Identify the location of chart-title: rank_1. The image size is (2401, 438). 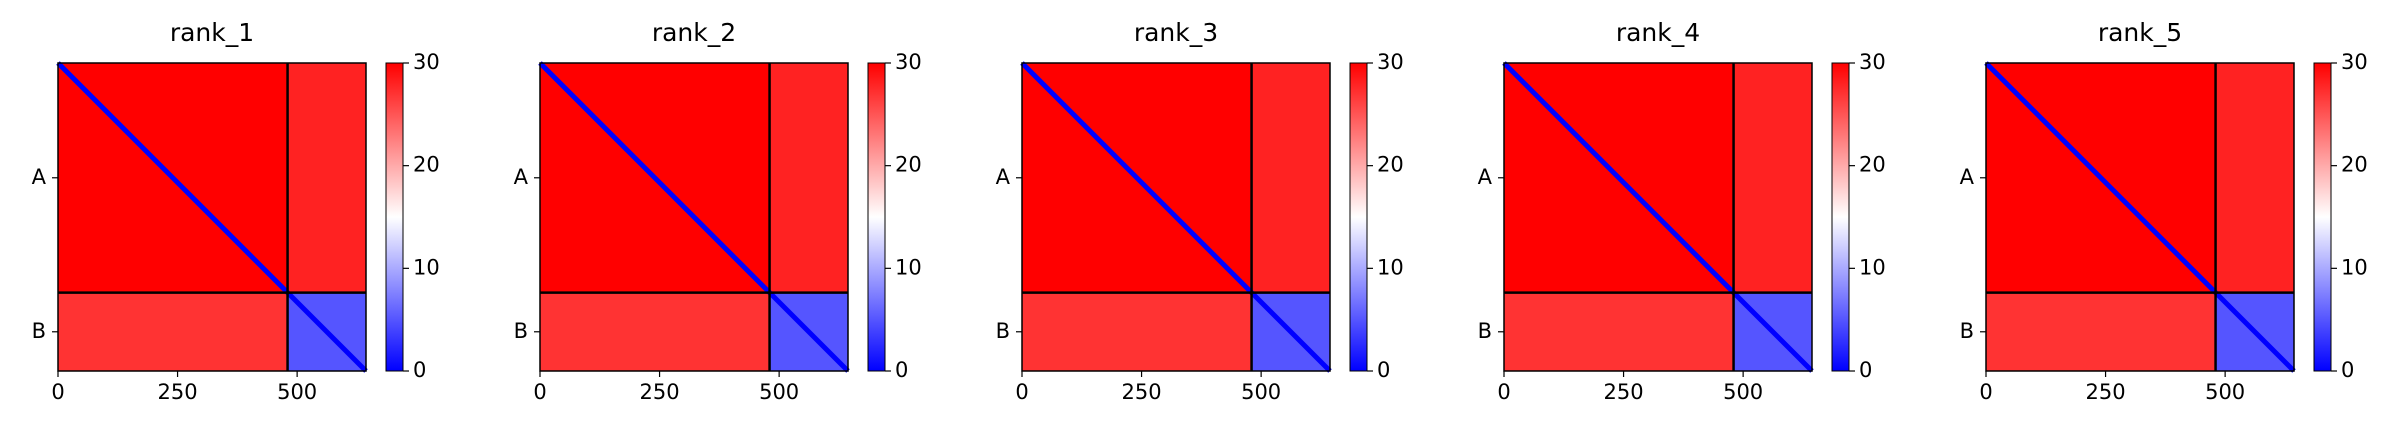
(212, 32).